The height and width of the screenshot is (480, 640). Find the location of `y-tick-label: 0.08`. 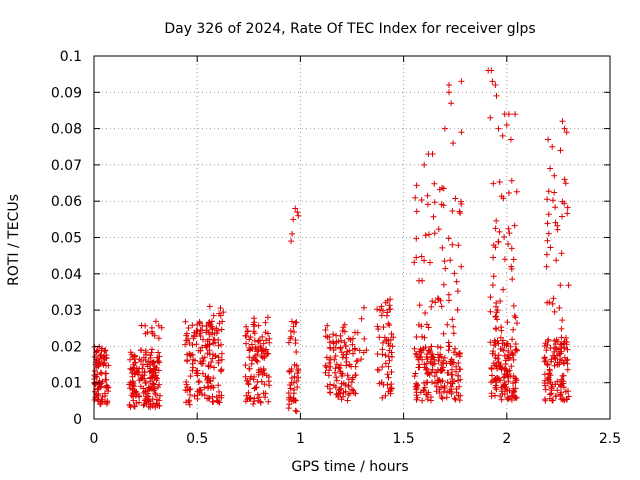

y-tick-label: 0.08 is located at coordinates (66, 130).